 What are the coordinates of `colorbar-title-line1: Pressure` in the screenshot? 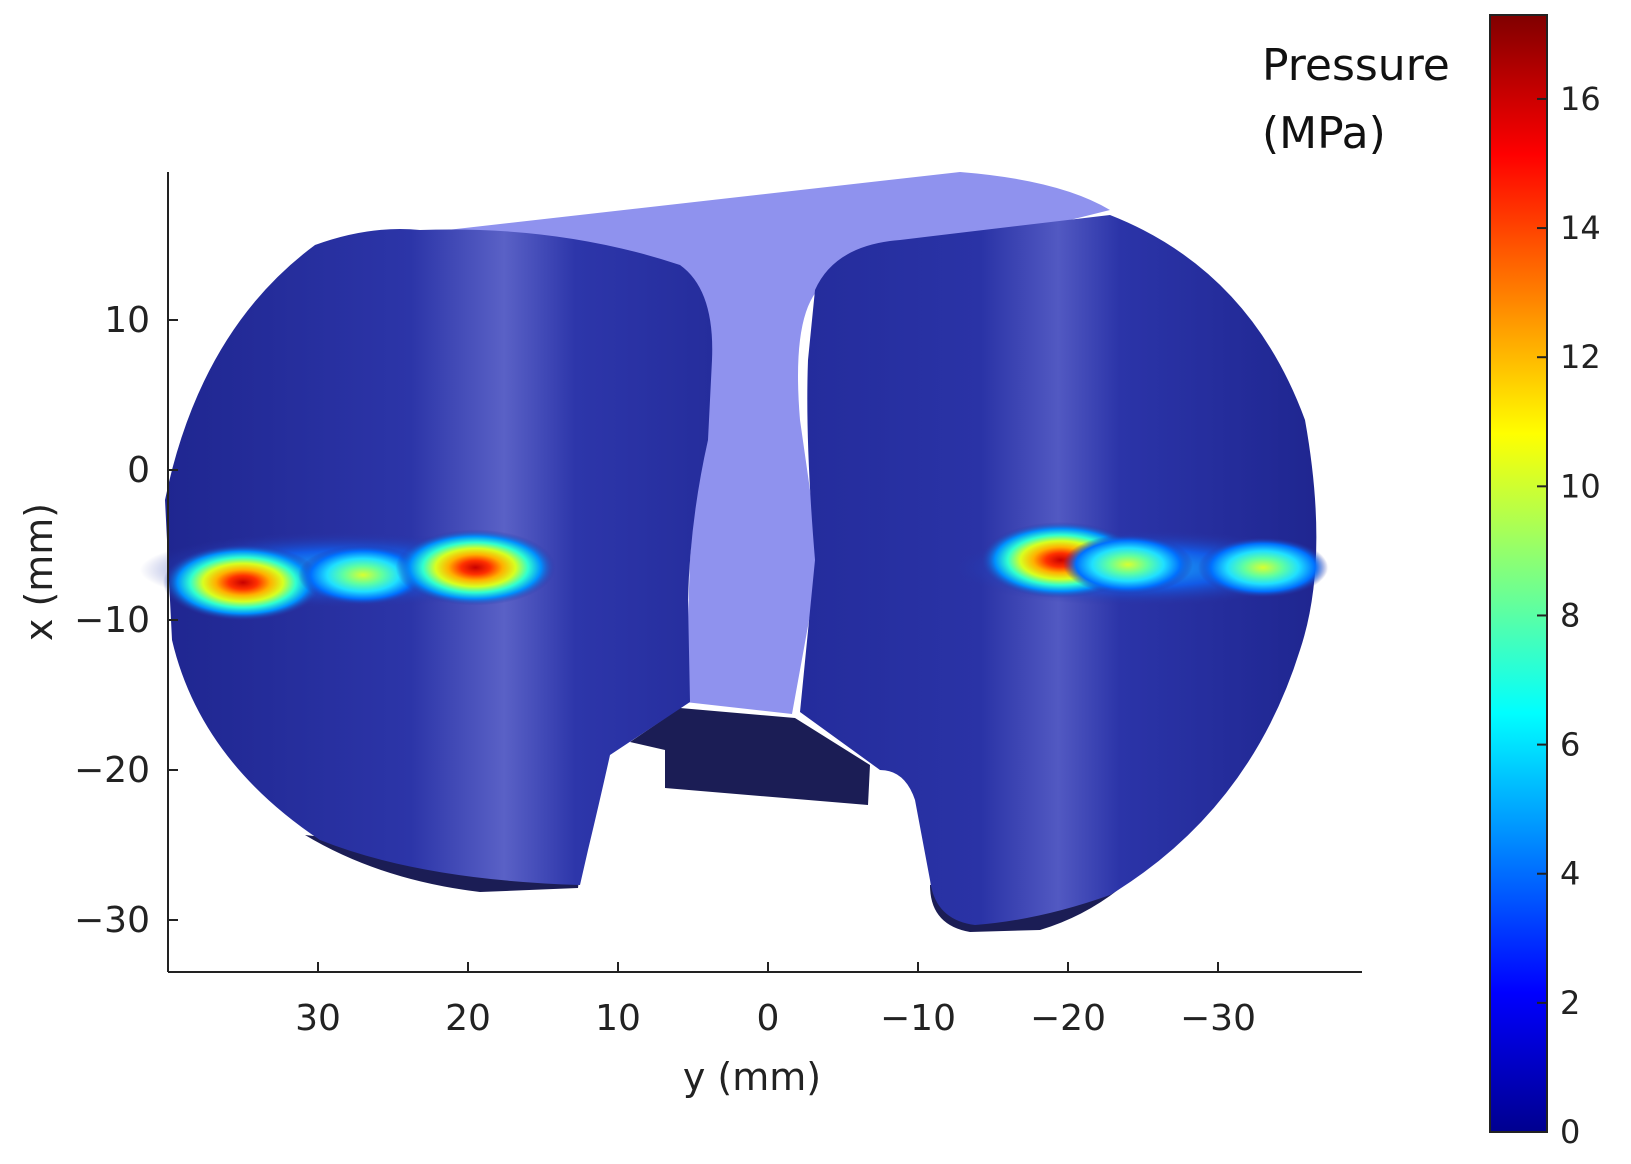 It's located at (1356, 65).